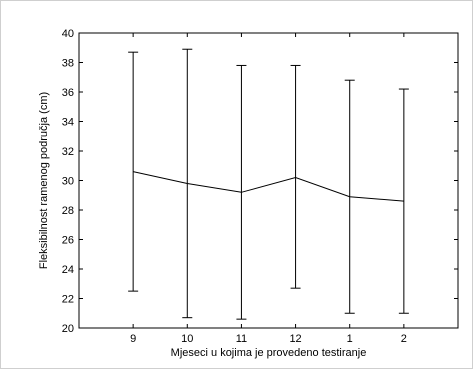 This screenshot has width=473, height=370. Describe the element at coordinates (241, 339) in the screenshot. I see `x-tick-label: 11` at that location.